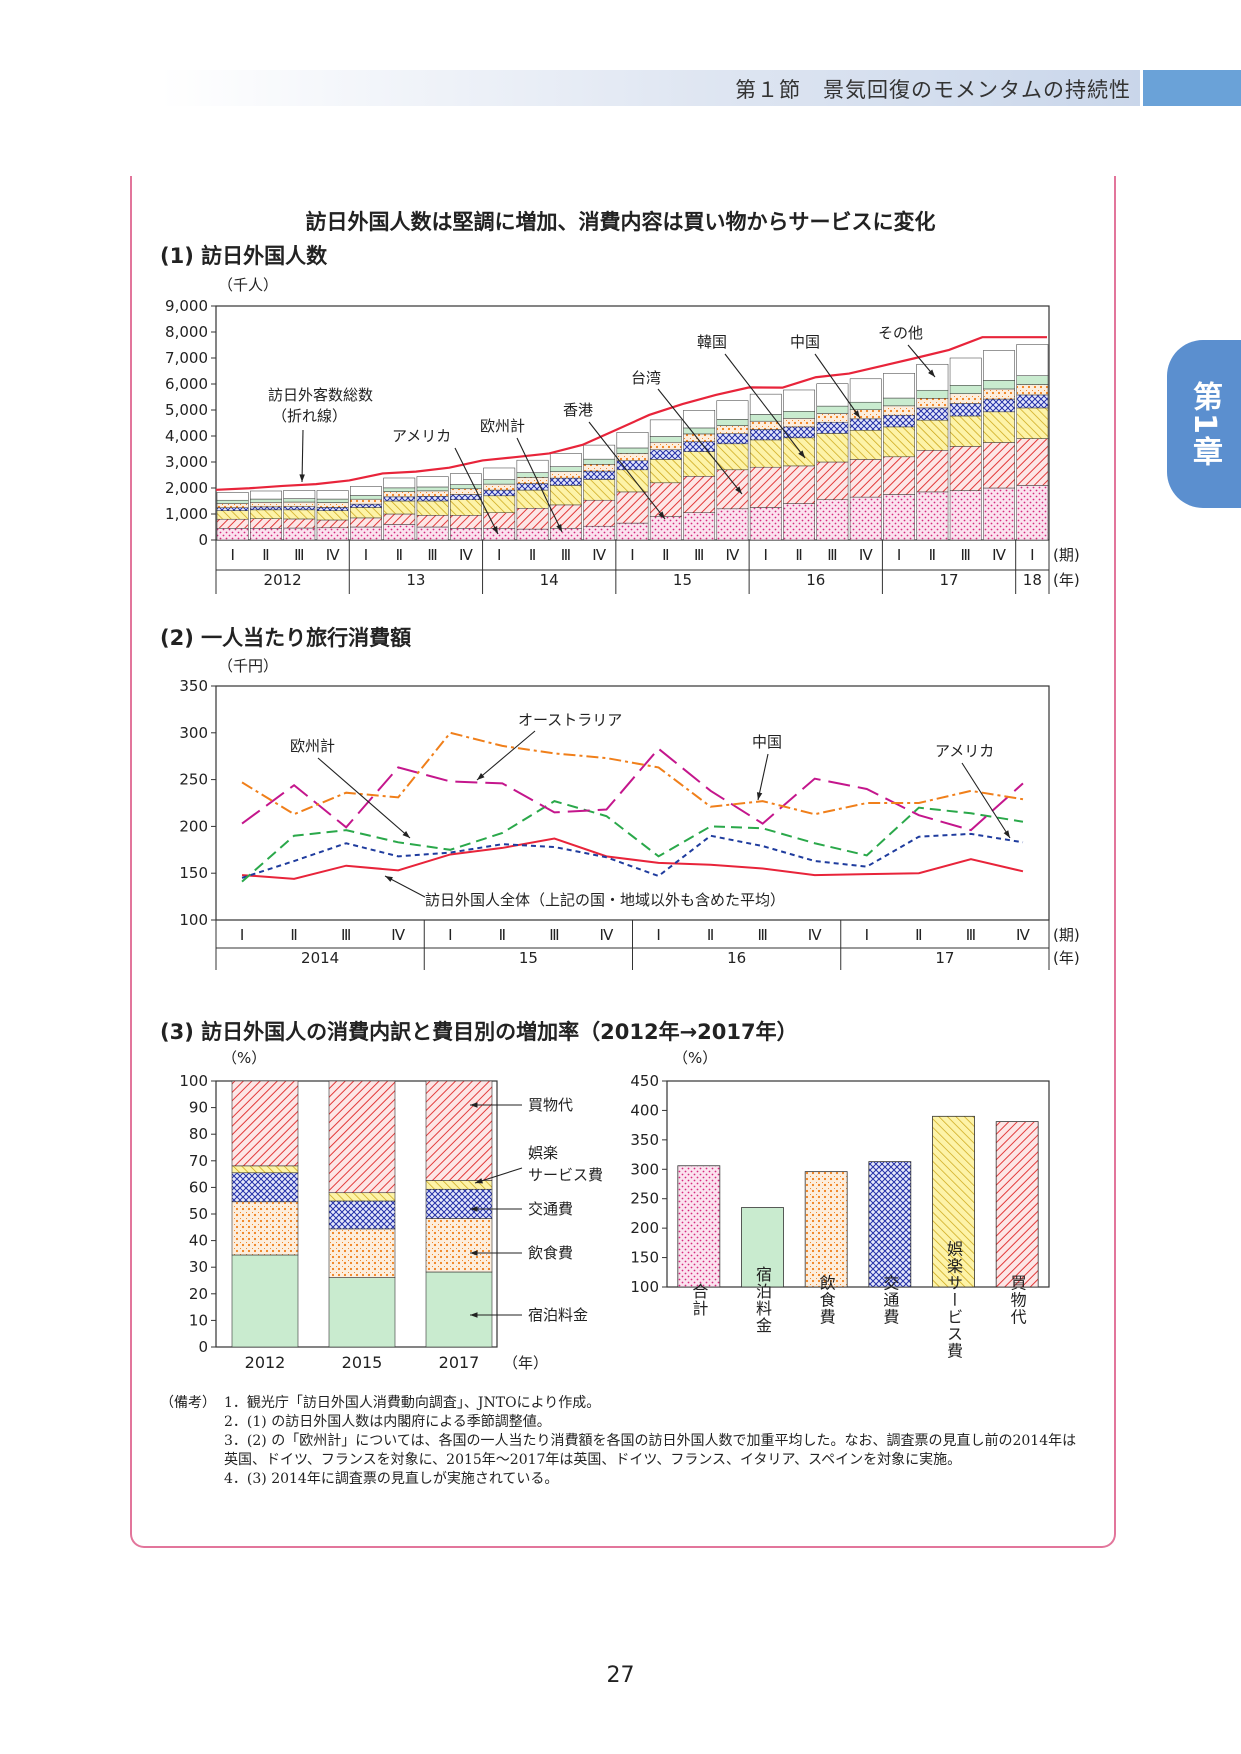 The image size is (1241, 1754). I want to click on chart2-quarter-label: Ⅳ, so click(815, 935).